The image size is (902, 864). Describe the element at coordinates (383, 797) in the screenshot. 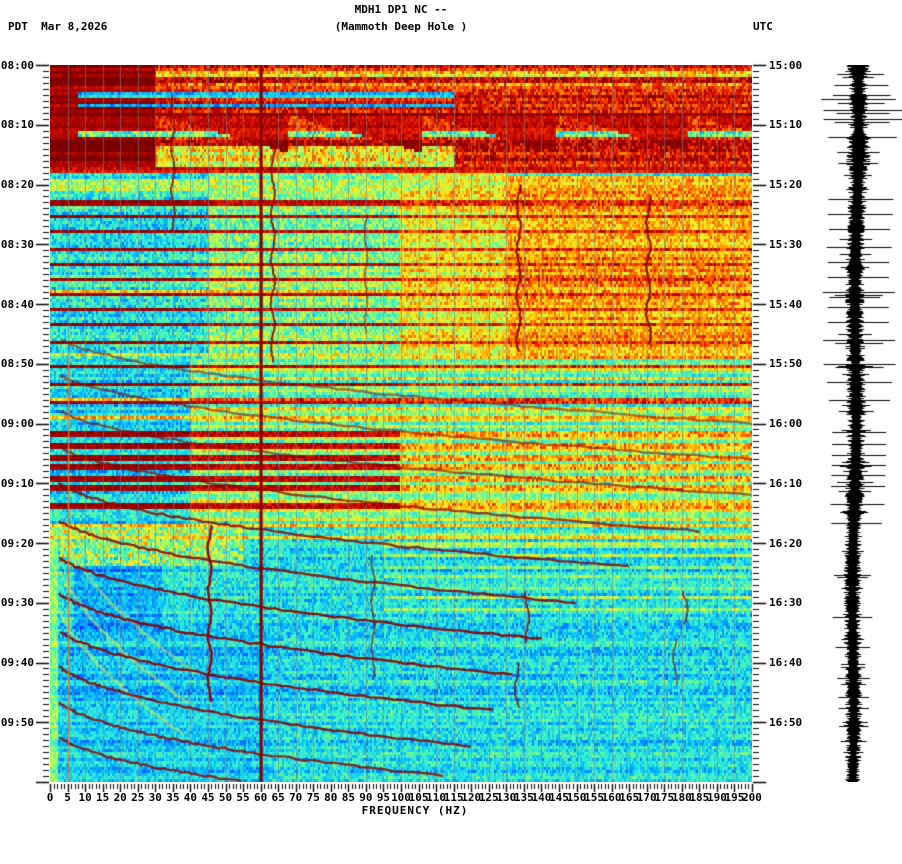

I see `freq-tick-label: 95` at that location.